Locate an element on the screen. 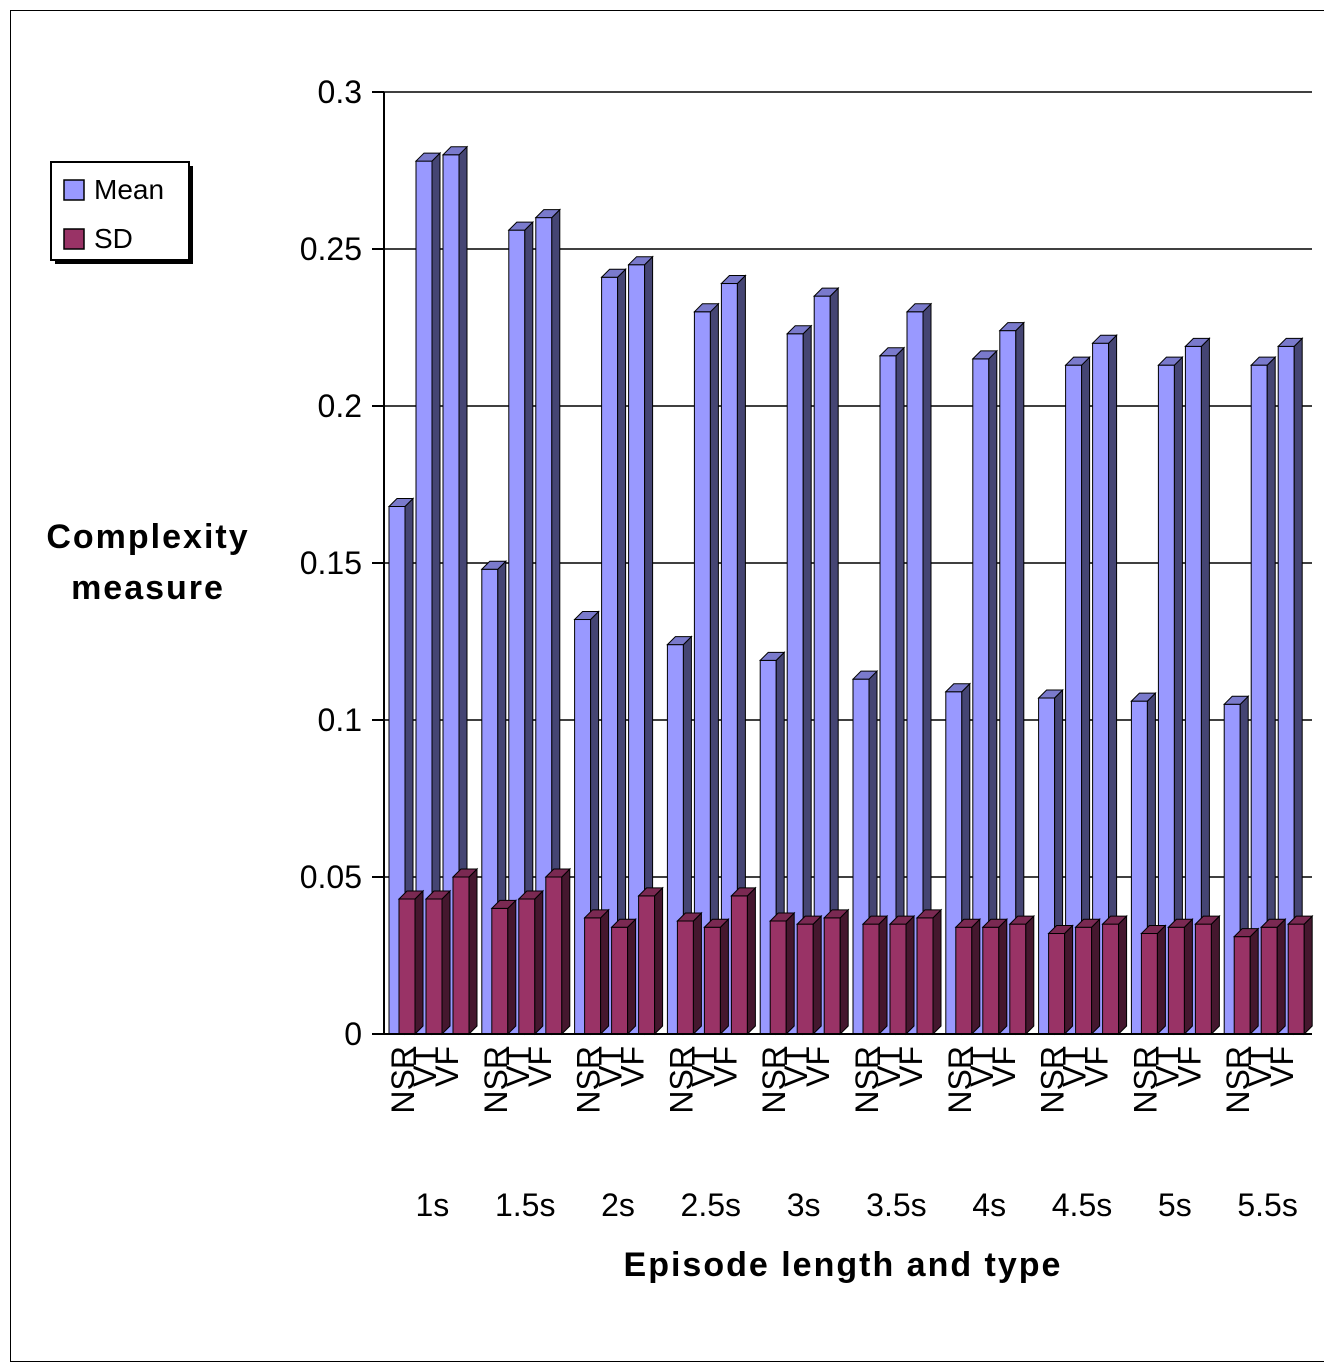 This screenshot has width=1325, height=1364. bar-mean-5.5s-VF is located at coordinates (1290, 686).